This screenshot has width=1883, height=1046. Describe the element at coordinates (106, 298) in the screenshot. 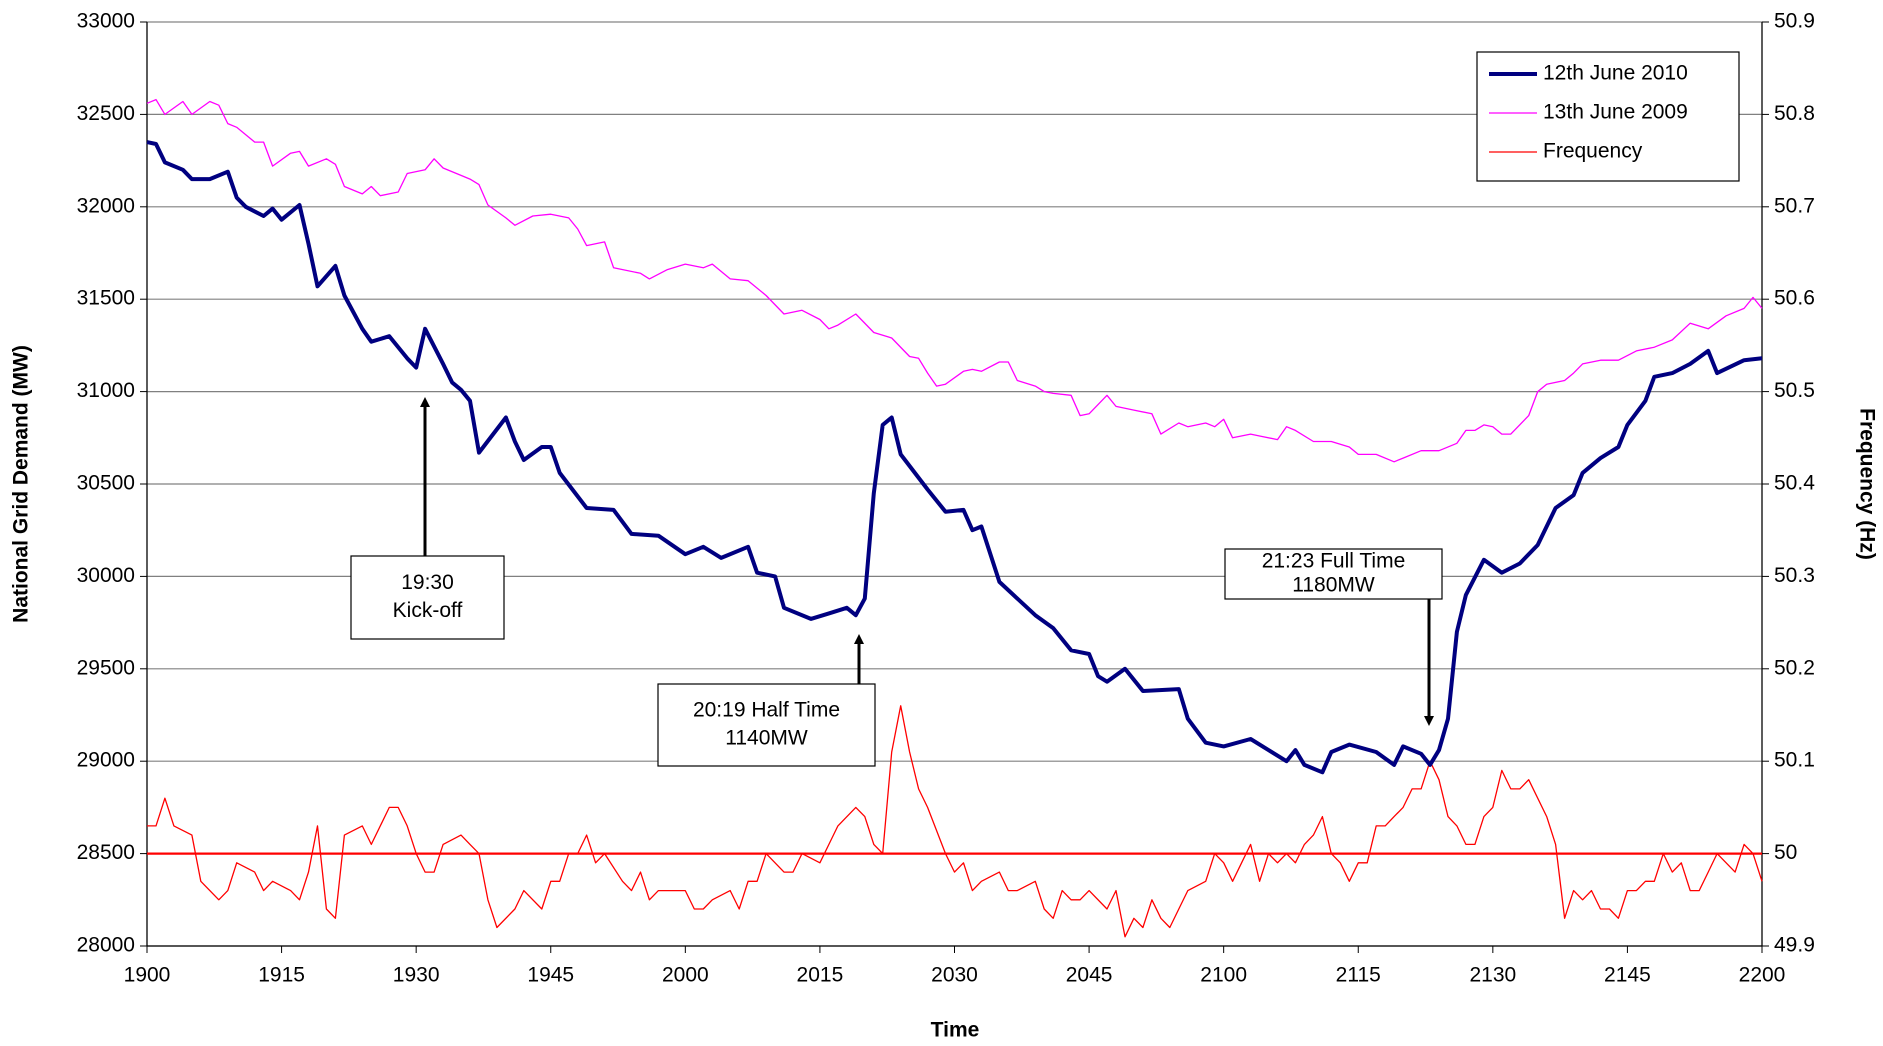

I see `y-tick-label: 31500` at that location.